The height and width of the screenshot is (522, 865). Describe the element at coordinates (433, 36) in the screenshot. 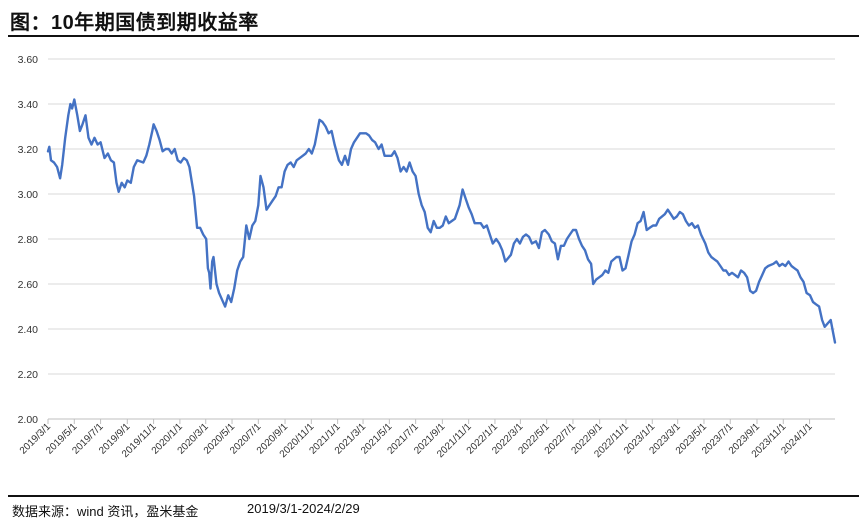

I see `title-rule` at that location.